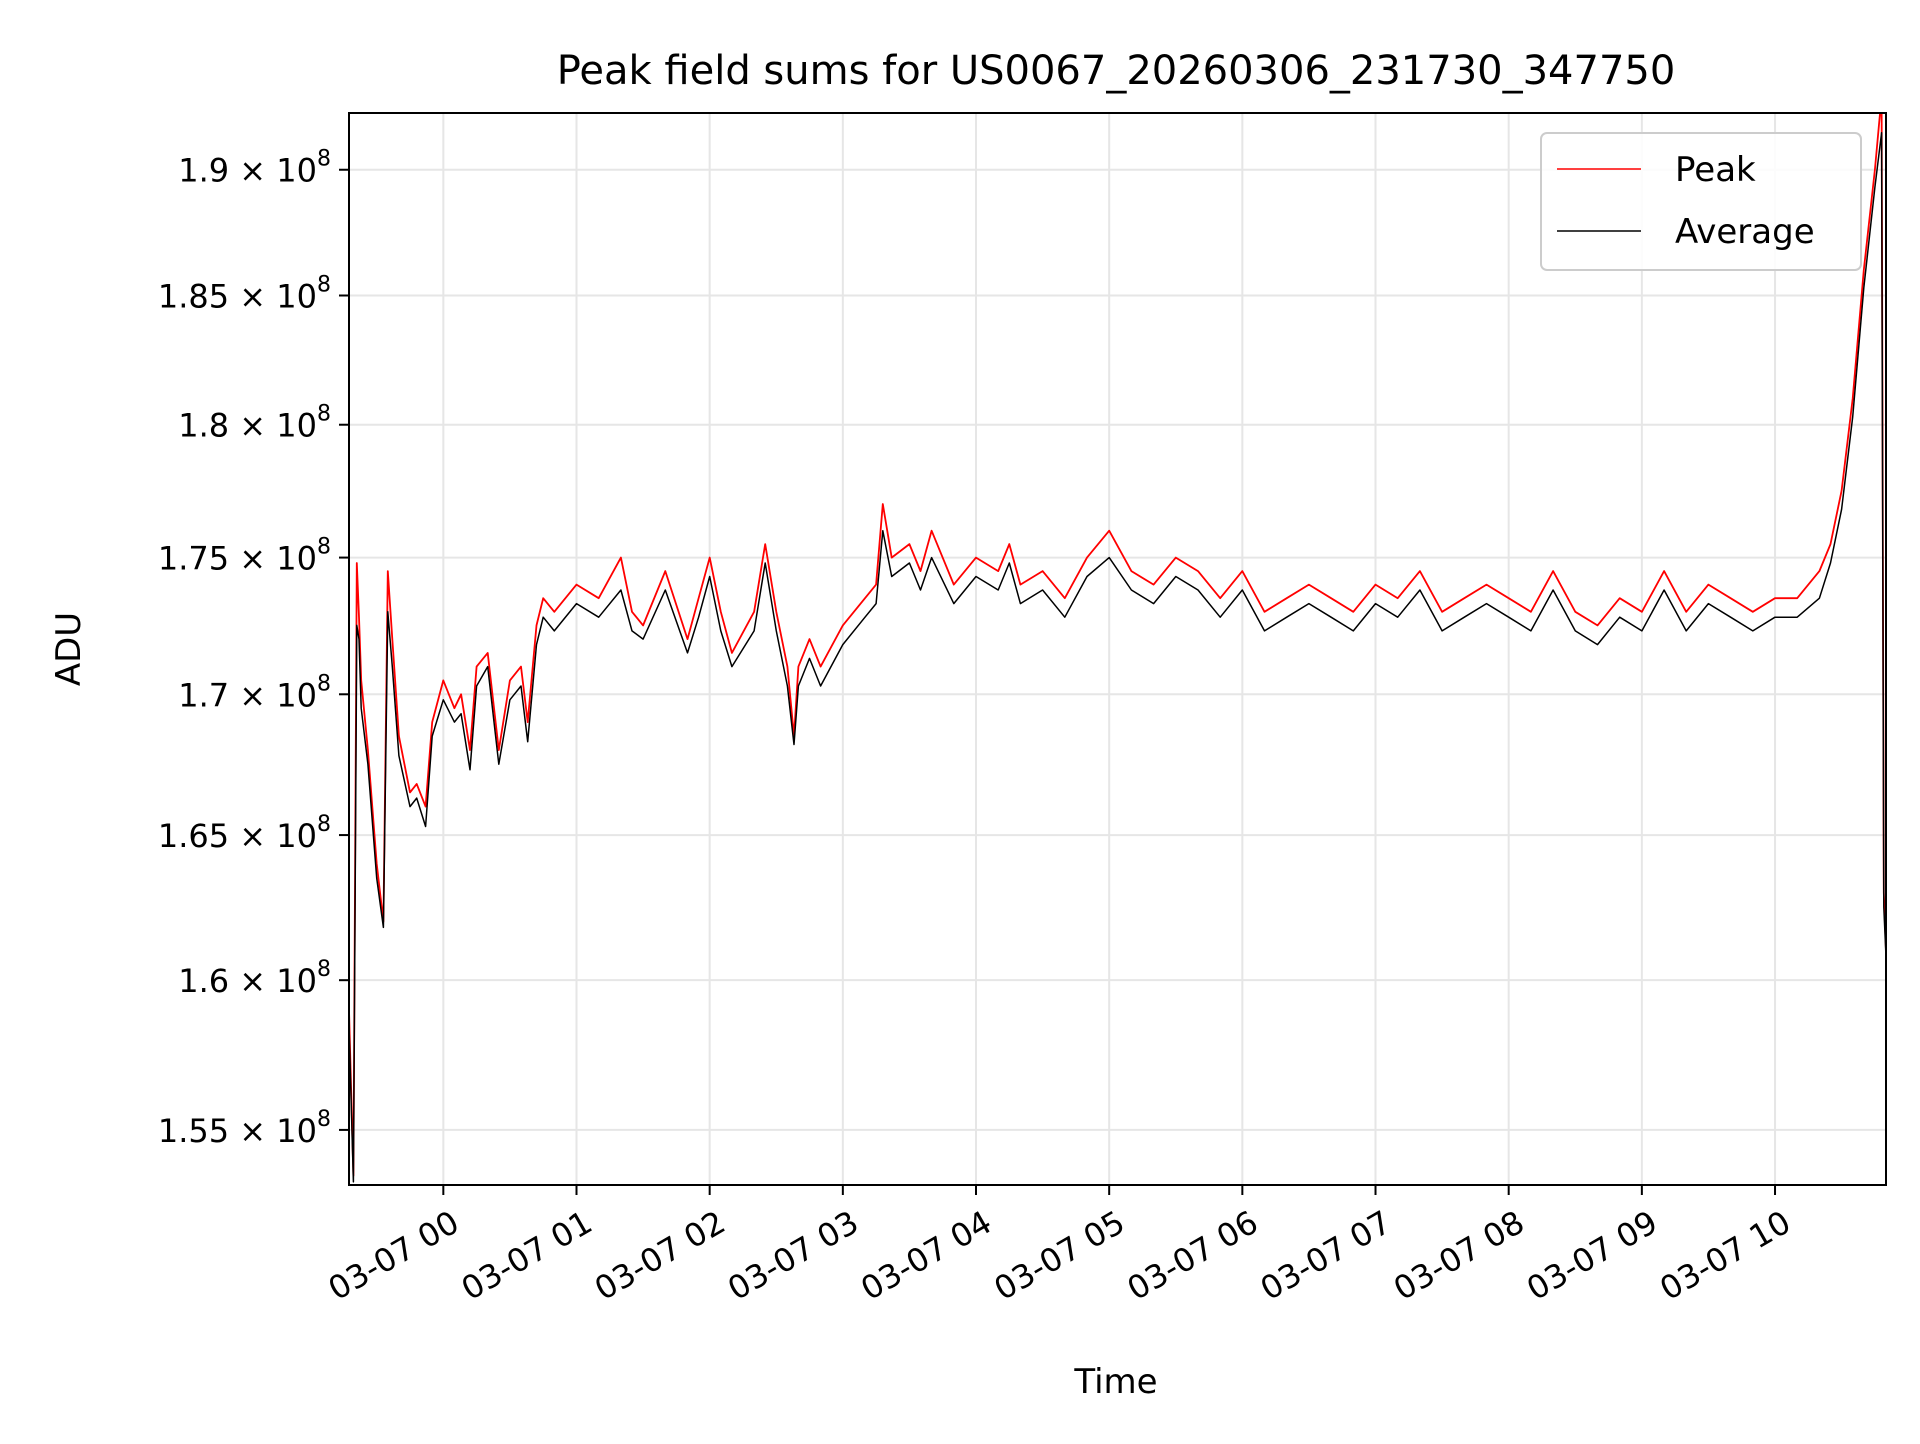 The image size is (1920, 1444). I want to click on y-tick-label: 1.8 × 108, so click(254, 423).